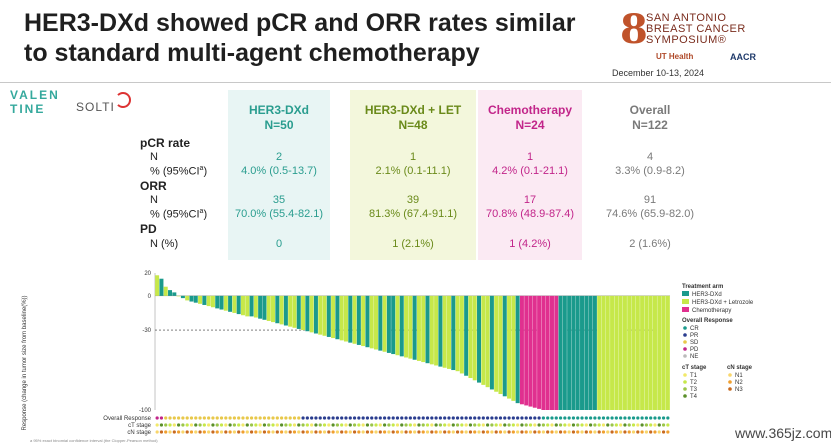 Image resolution: width=831 pixels, height=447 pixels. I want to click on legend-label: CR, so click(694, 329).